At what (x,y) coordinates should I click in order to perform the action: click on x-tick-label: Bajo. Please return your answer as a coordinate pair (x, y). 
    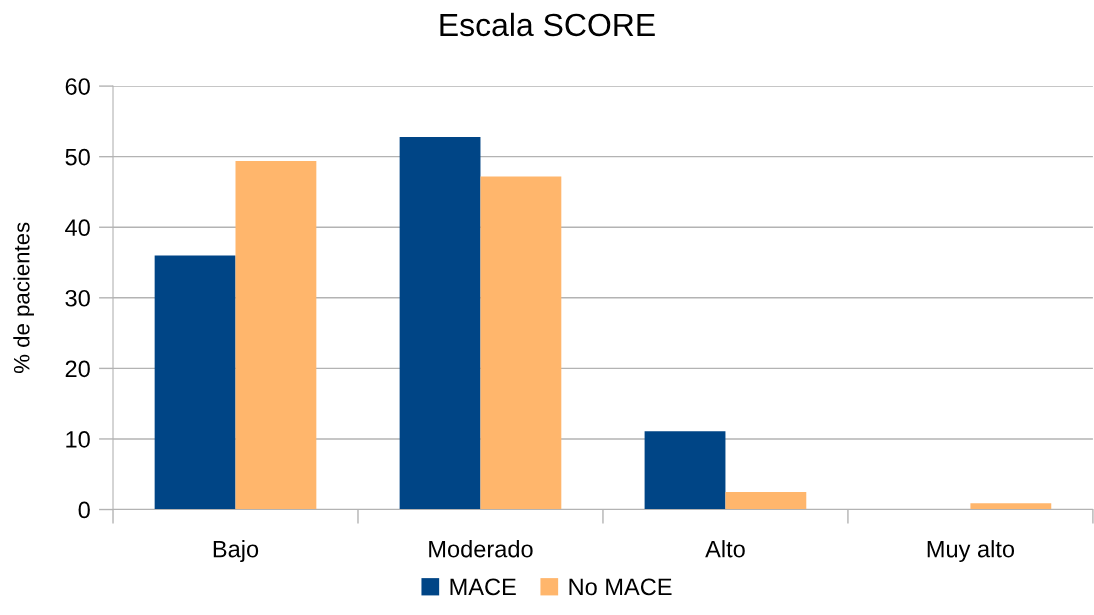
    Looking at the image, I should click on (236, 551).